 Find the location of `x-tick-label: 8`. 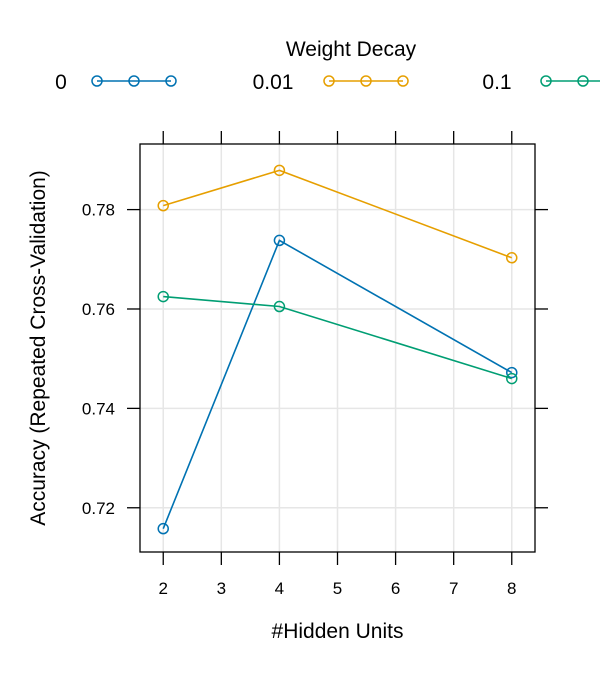

x-tick-label: 8 is located at coordinates (511, 588).